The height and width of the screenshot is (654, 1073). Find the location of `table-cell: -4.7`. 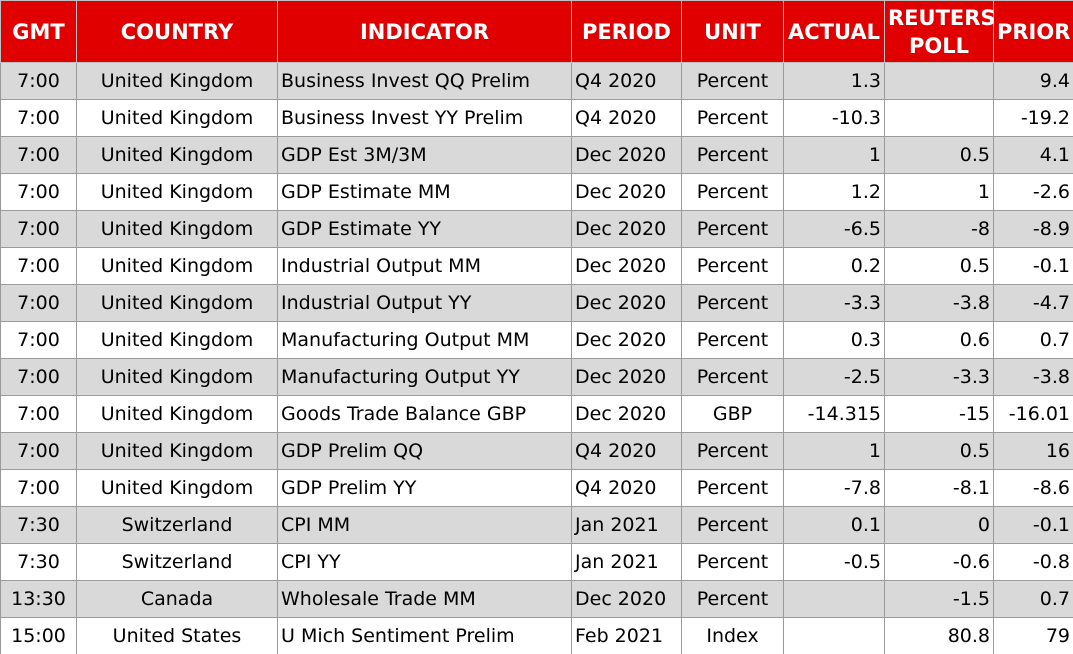

table-cell: -4.7 is located at coordinates (1033, 303).